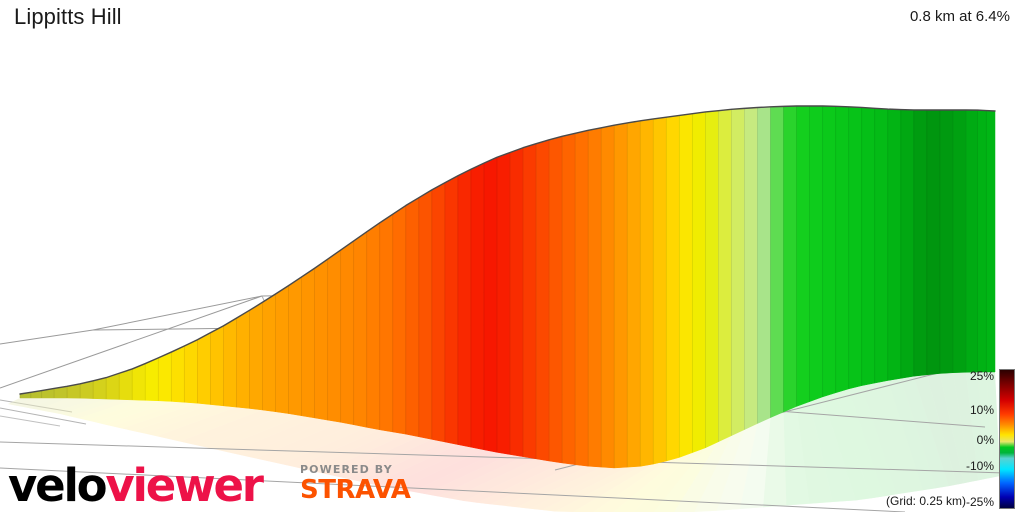 The image size is (1024, 512). Describe the element at coordinates (1007, 439) in the screenshot. I see `gradient-colorbar` at that location.